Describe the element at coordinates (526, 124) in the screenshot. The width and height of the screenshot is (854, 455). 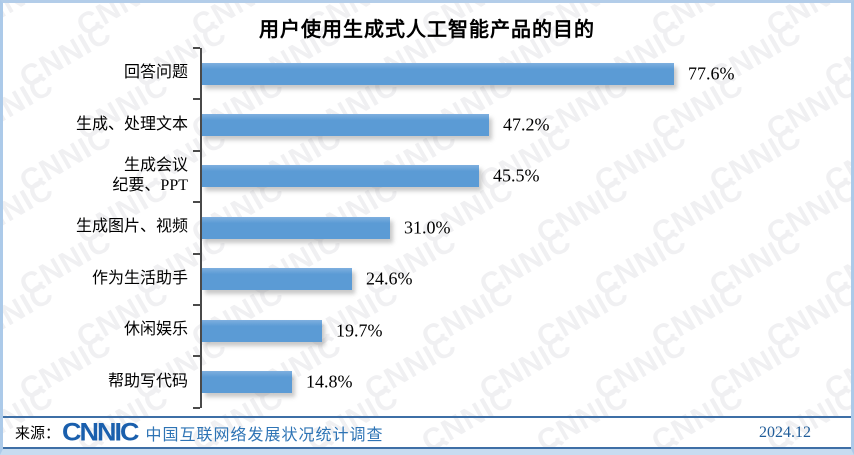
I see `value-label: 47.2%` at that location.